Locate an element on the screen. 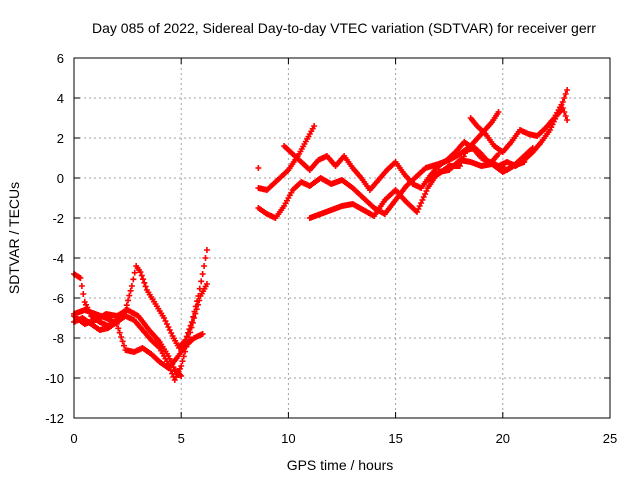  series-track-i is located at coordinates (519, 121).